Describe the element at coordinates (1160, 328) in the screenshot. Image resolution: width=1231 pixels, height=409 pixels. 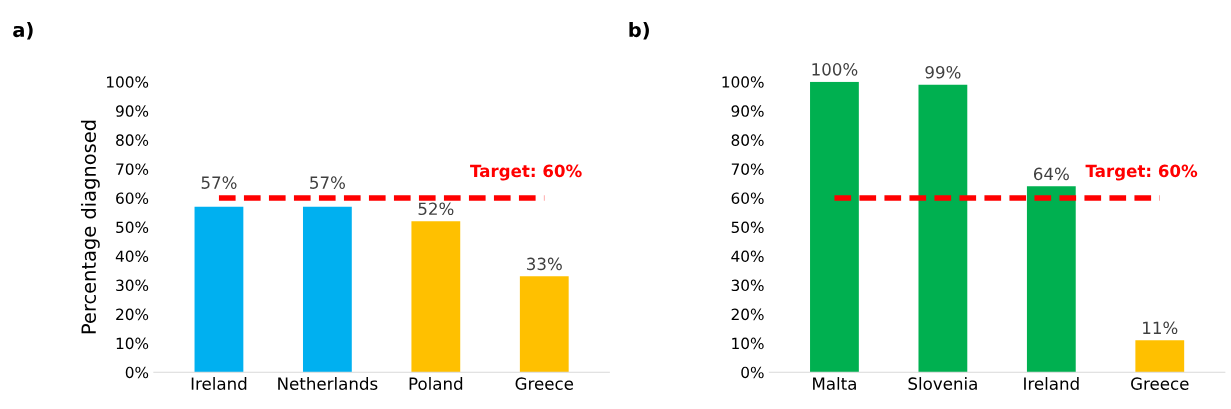
I see `data-label: 11%` at that location.